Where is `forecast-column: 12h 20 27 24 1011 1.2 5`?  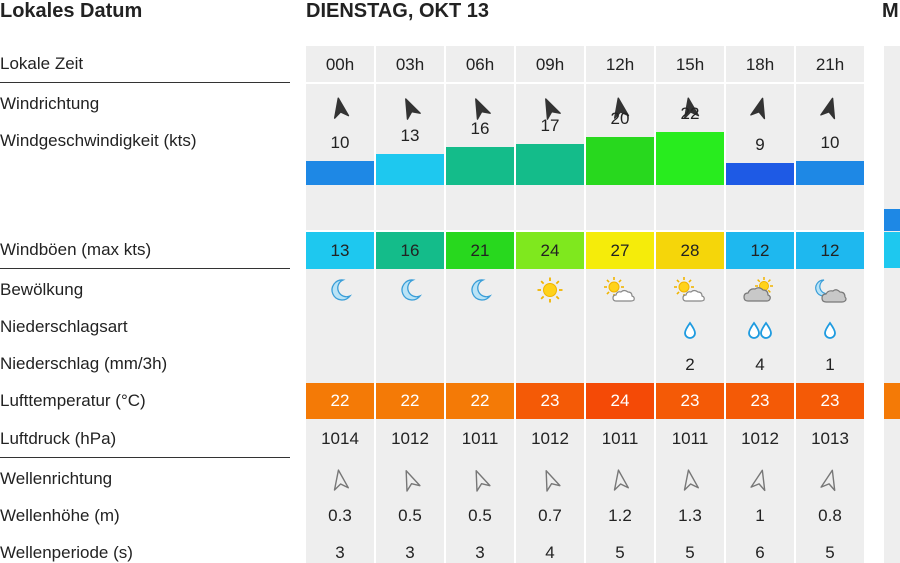
forecast-column: 12h 20 27 24 1011 1.2 5 is located at coordinates (620, 304).